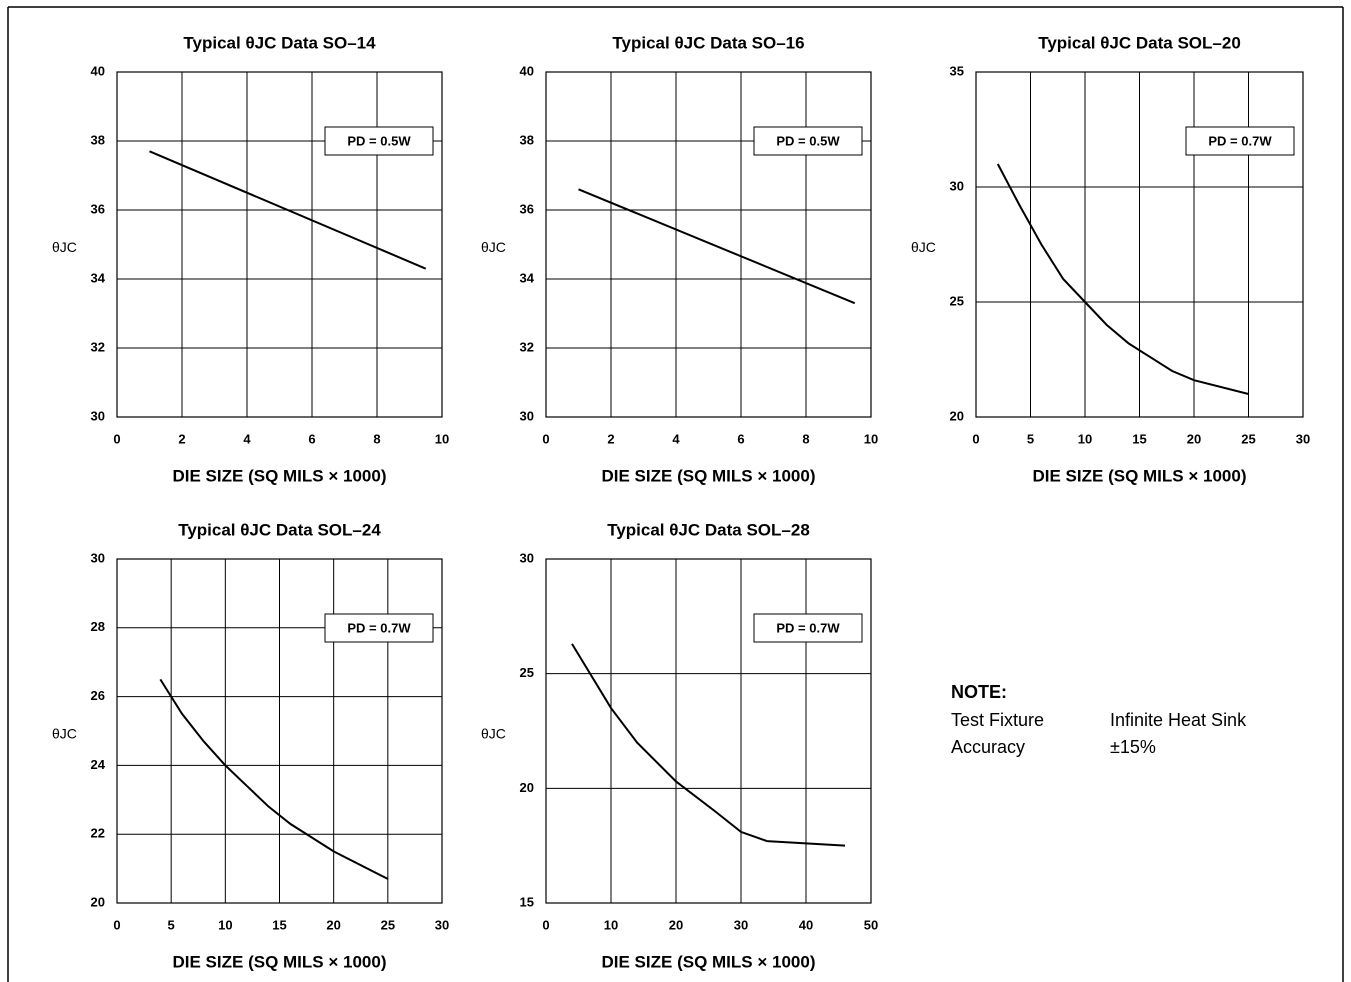  Describe the element at coordinates (708, 529) in the screenshot. I see `chart-title: Typical θJC Data SOL–28` at that location.